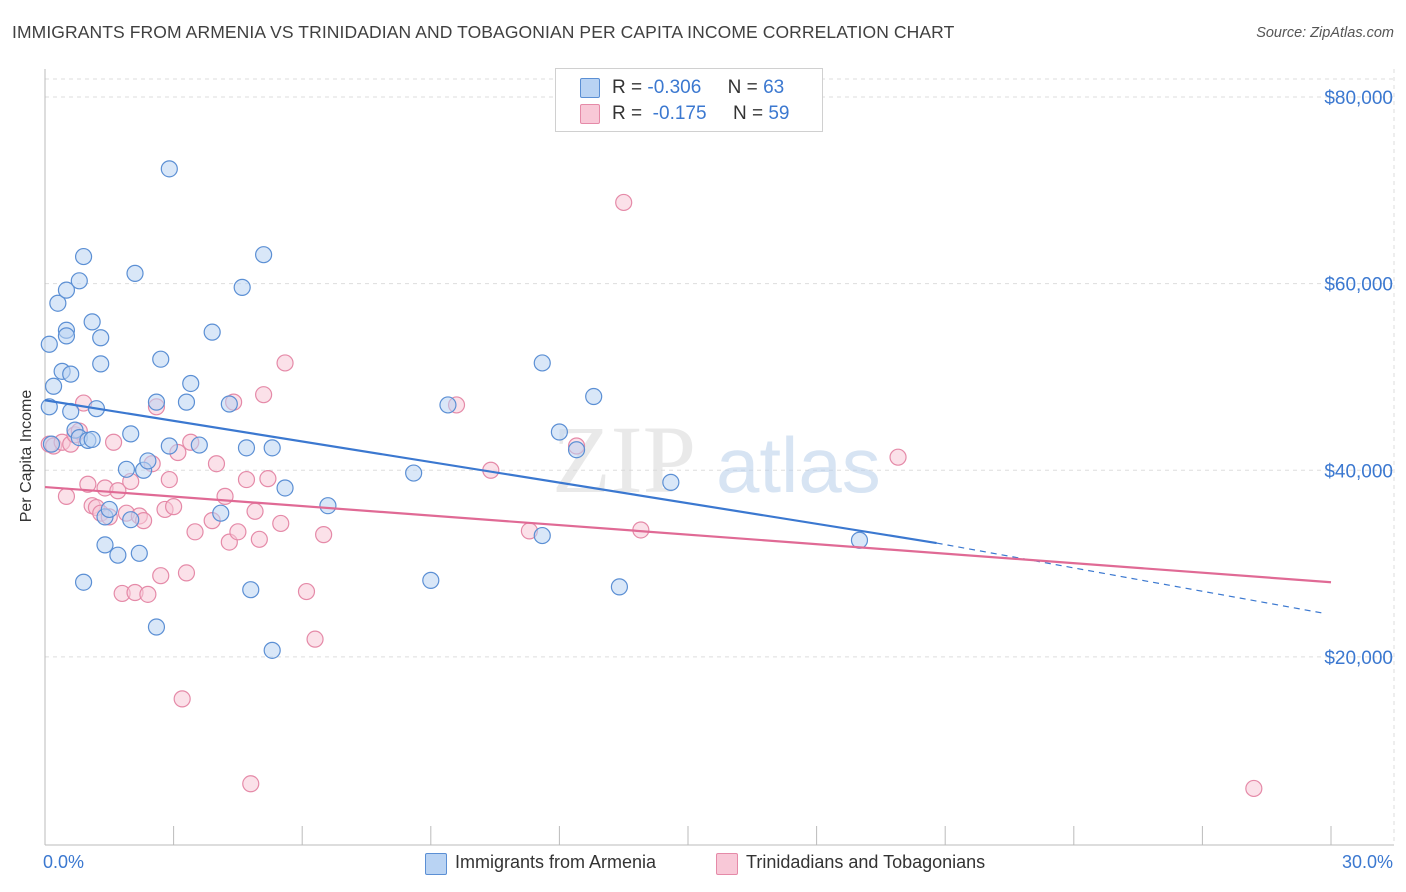 The height and width of the screenshot is (892, 1406). I want to click on n-value: 63, so click(774, 87).